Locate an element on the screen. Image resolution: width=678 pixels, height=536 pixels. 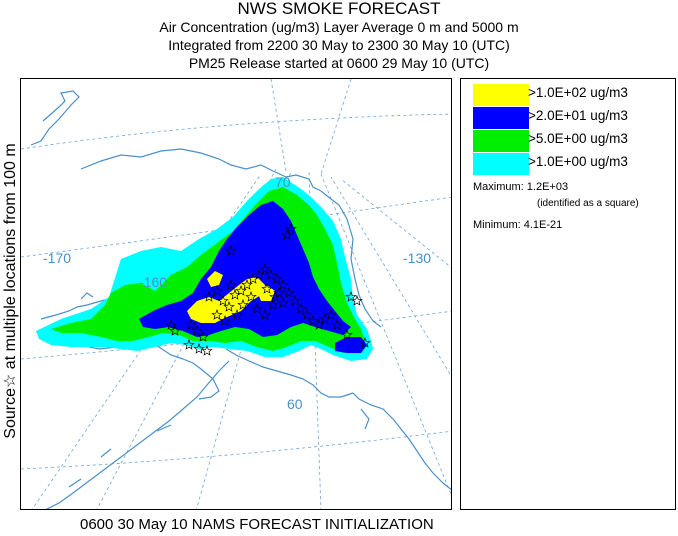
lat-label-70: 70 is located at coordinates (283, 182).